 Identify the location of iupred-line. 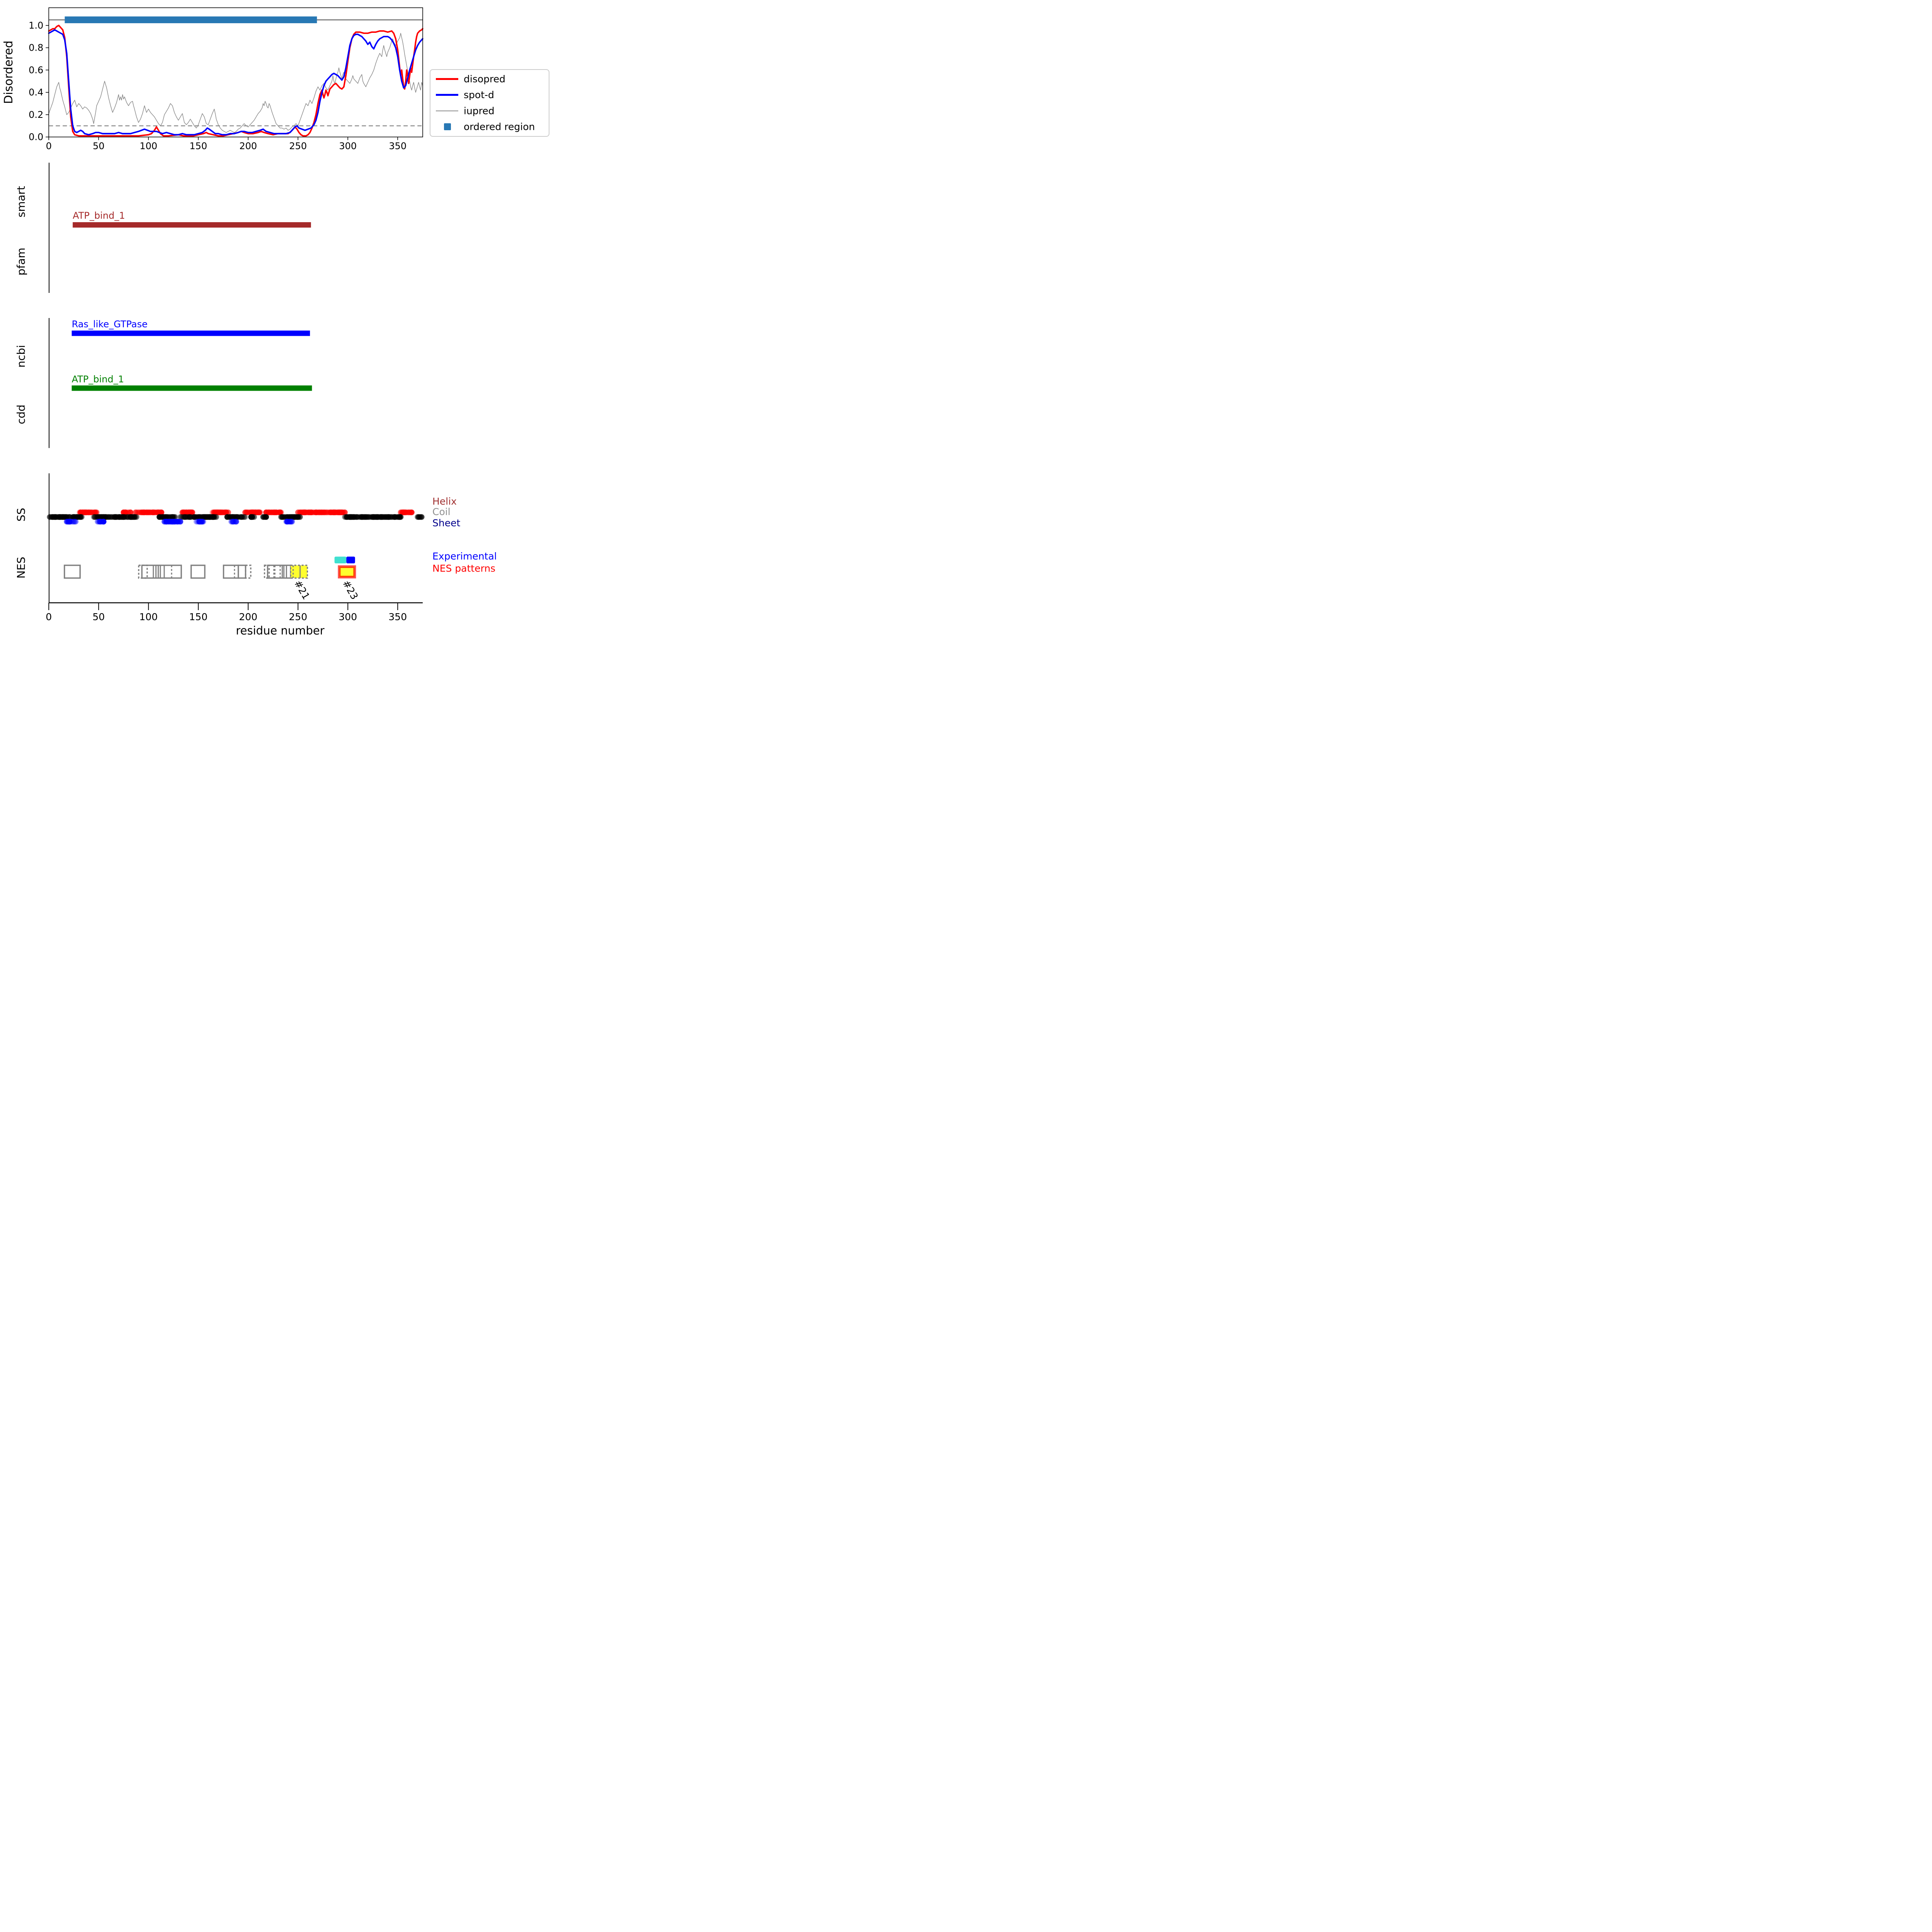
(236, 83).